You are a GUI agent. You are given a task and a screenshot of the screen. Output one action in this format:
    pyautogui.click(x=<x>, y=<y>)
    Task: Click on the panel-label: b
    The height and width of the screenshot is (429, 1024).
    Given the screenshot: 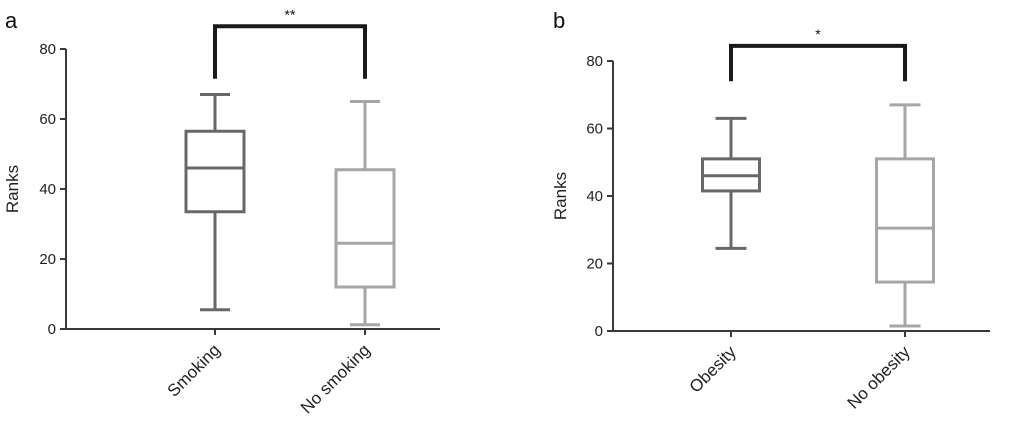 What is the action you would take?
    pyautogui.click(x=559, y=20)
    